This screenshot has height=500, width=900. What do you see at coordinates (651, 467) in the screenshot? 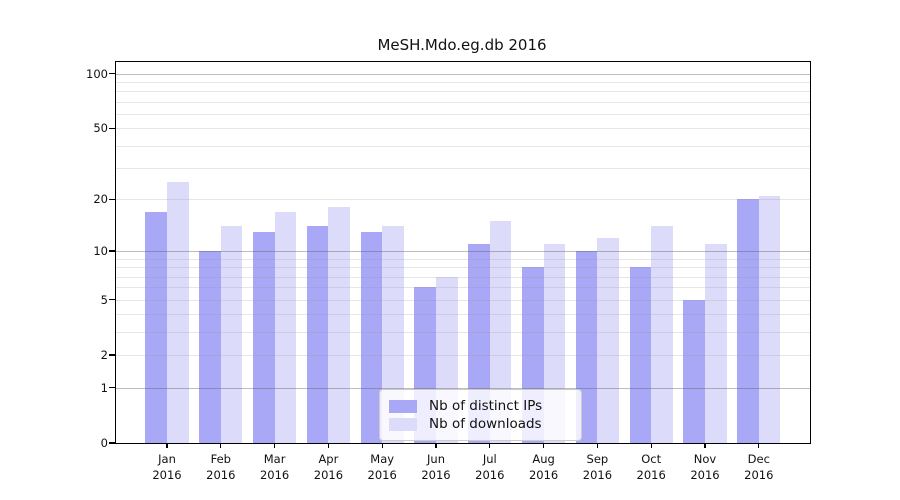
I see `x-tick-label: Oct 2016` at bounding box center [651, 467].